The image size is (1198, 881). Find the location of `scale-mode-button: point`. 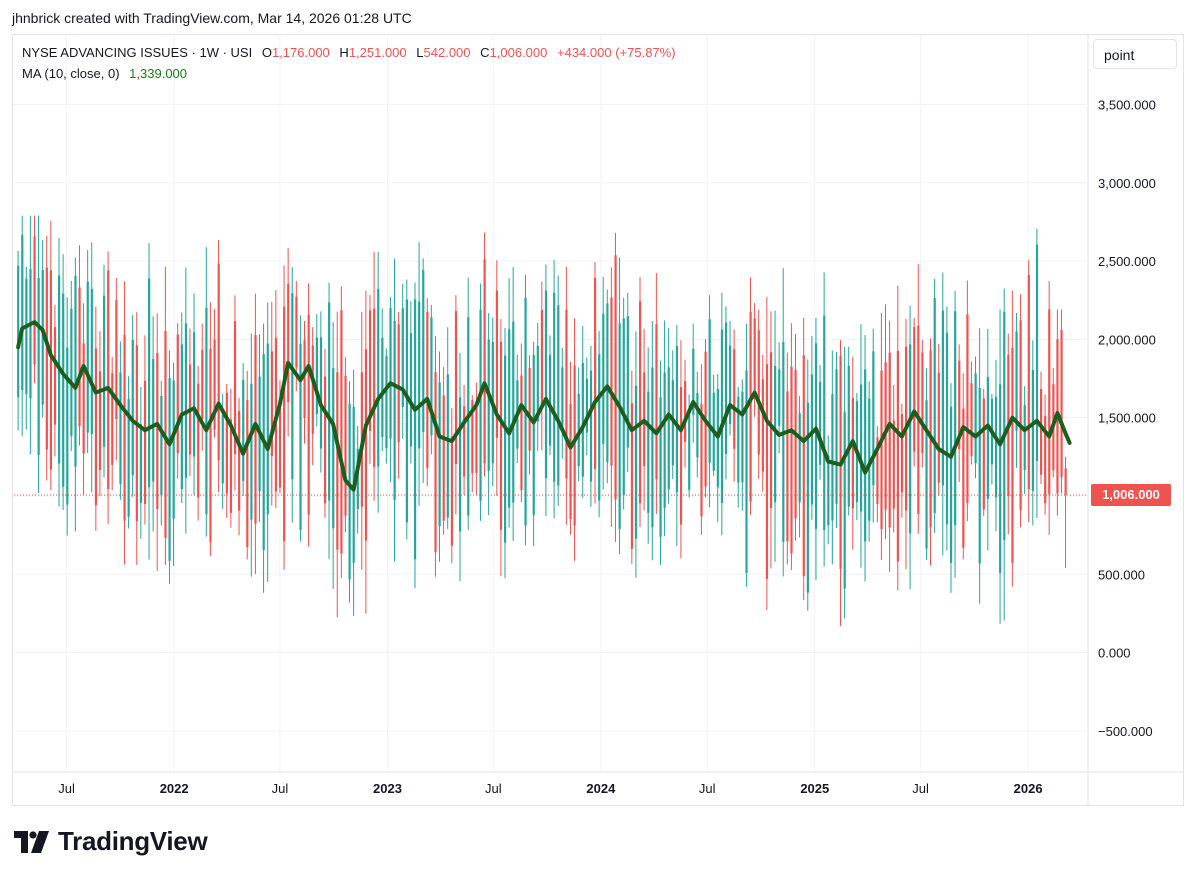

scale-mode-button: point is located at coordinates (1135, 54).